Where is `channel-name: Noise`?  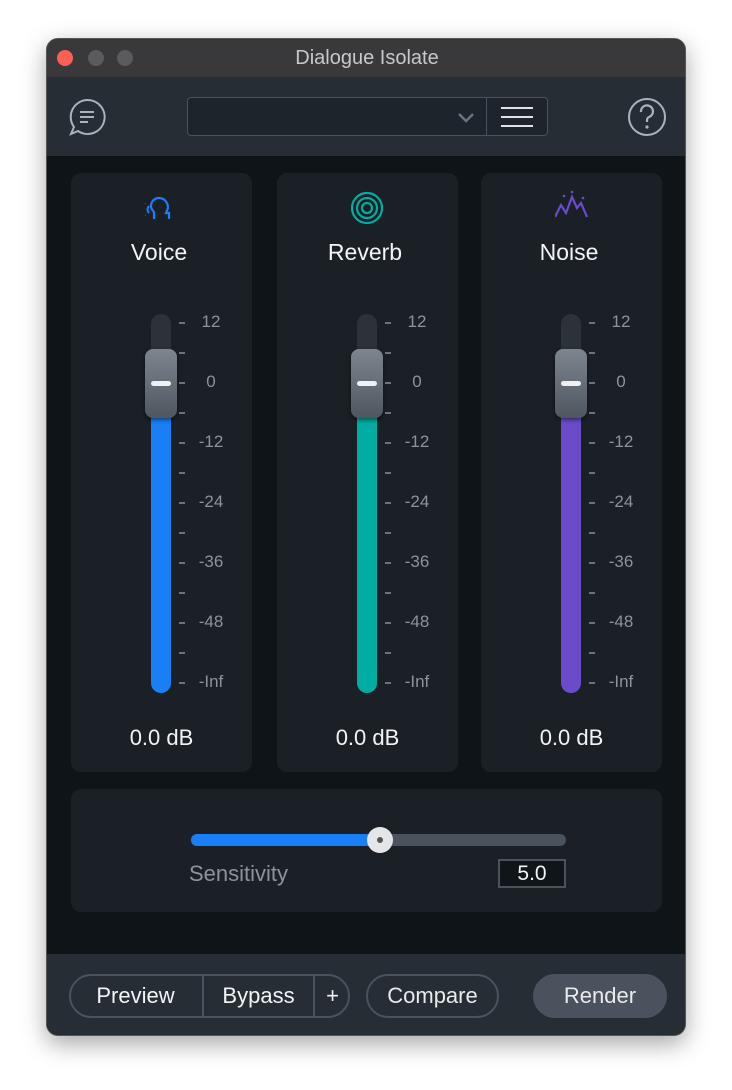
channel-name: Noise is located at coordinates (569, 252).